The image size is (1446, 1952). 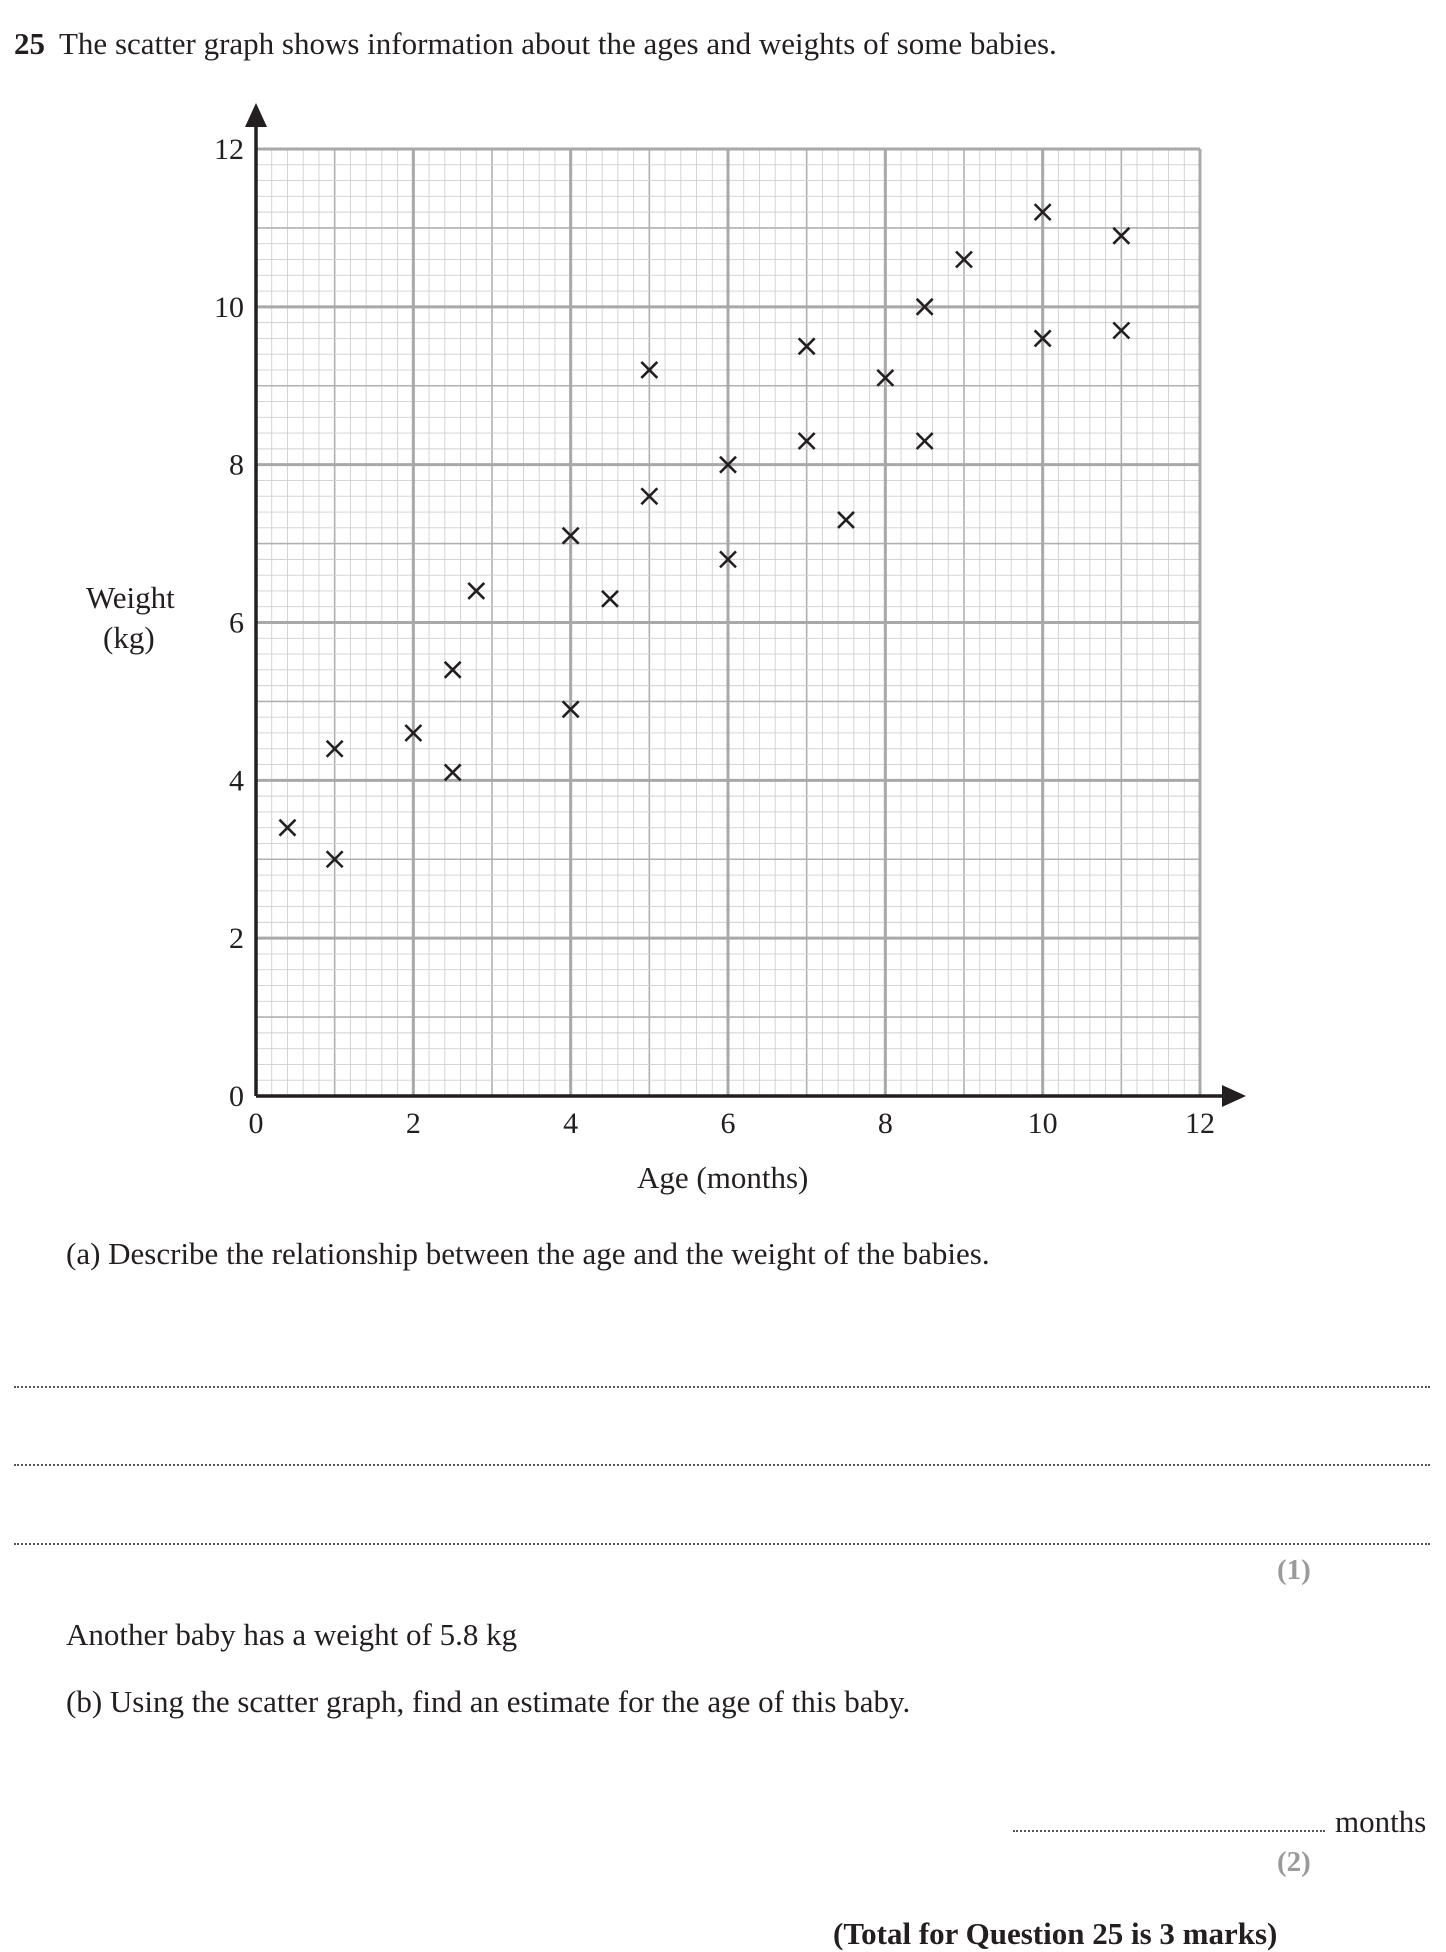 I want to click on x-tick-label: 10, so click(x=1043, y=1123).